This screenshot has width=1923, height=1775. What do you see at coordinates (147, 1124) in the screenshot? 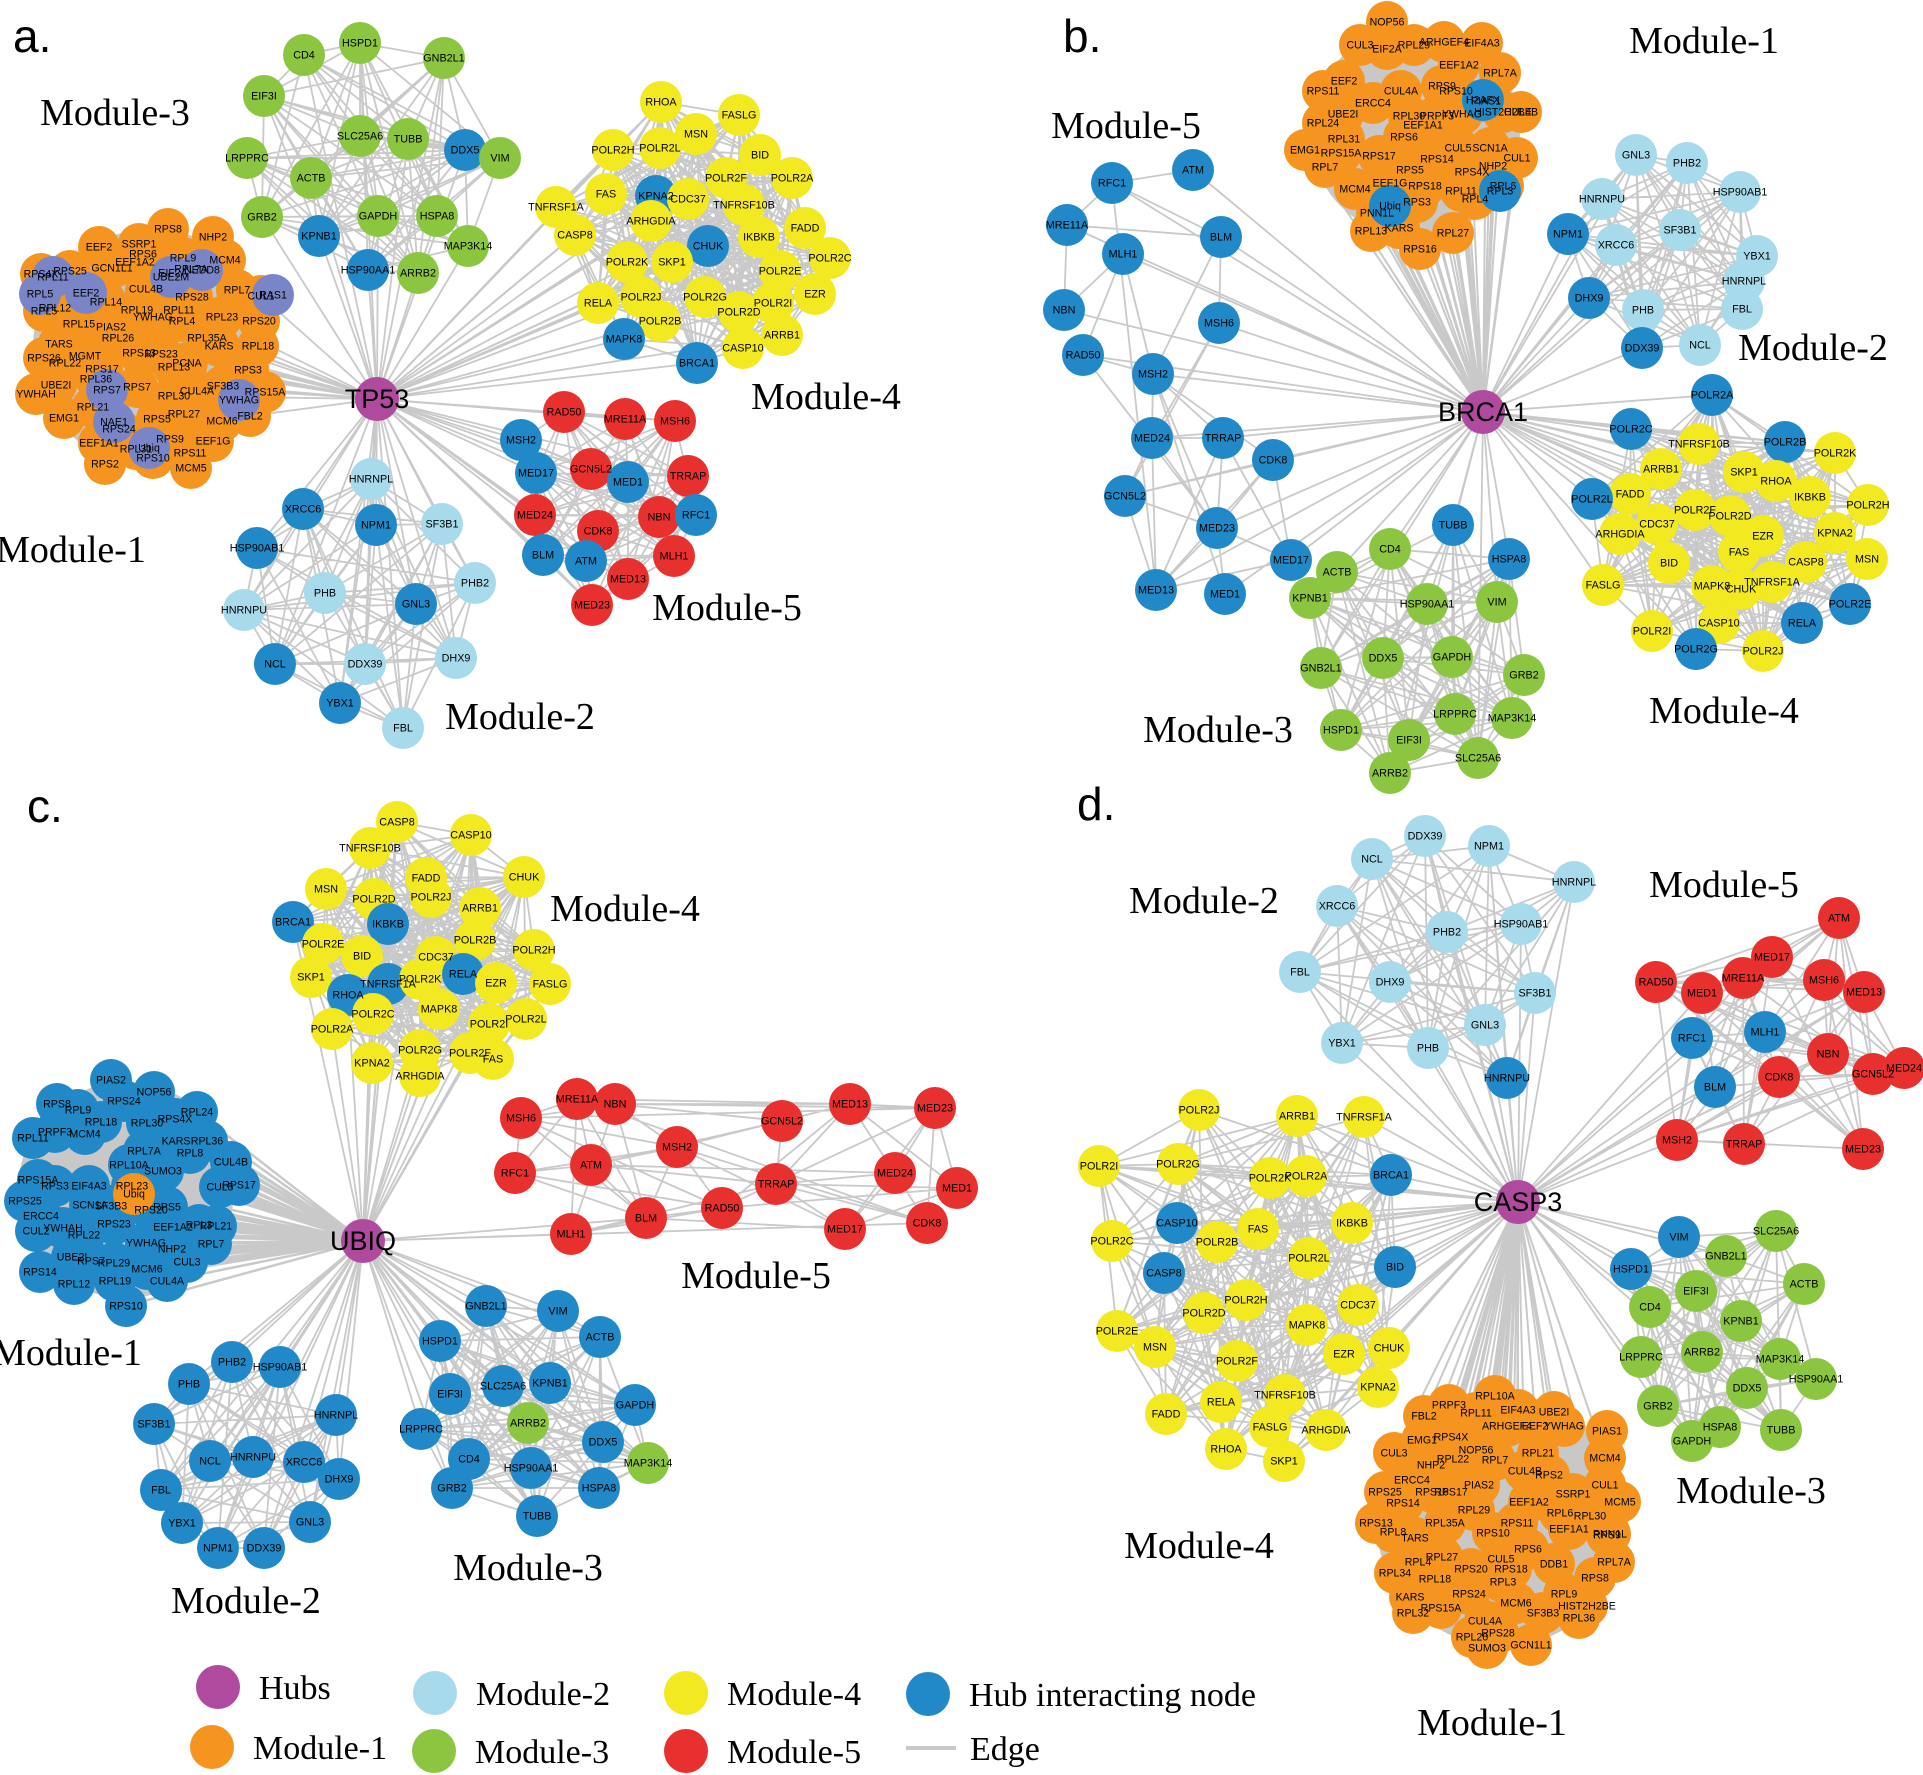
I see `svg-text: RPL30` at bounding box center [147, 1124].